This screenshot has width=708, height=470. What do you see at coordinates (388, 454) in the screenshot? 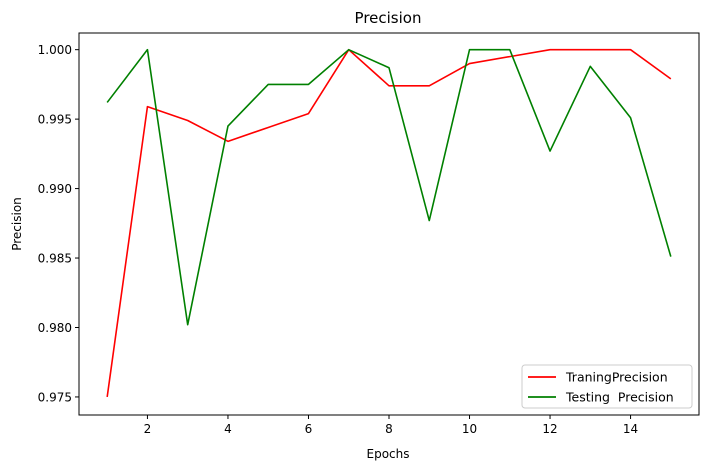
I see `x-axis-label: Epochs` at bounding box center [388, 454].